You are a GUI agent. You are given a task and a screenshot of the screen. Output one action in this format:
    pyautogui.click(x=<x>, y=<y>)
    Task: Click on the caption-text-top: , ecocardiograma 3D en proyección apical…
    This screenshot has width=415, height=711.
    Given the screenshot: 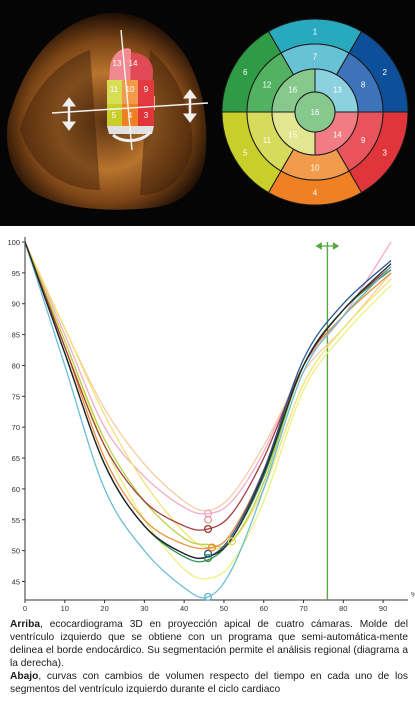 What is the action you would take?
    pyautogui.click(x=209, y=644)
    